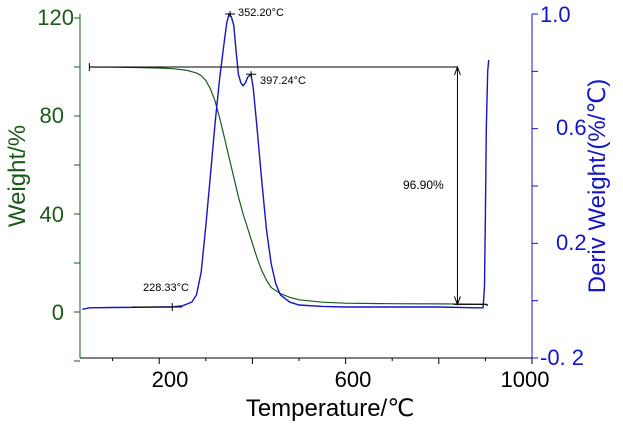 The height and width of the screenshot is (428, 623). I want to click on mass-loss-arrow-head-down, so click(457, 301).